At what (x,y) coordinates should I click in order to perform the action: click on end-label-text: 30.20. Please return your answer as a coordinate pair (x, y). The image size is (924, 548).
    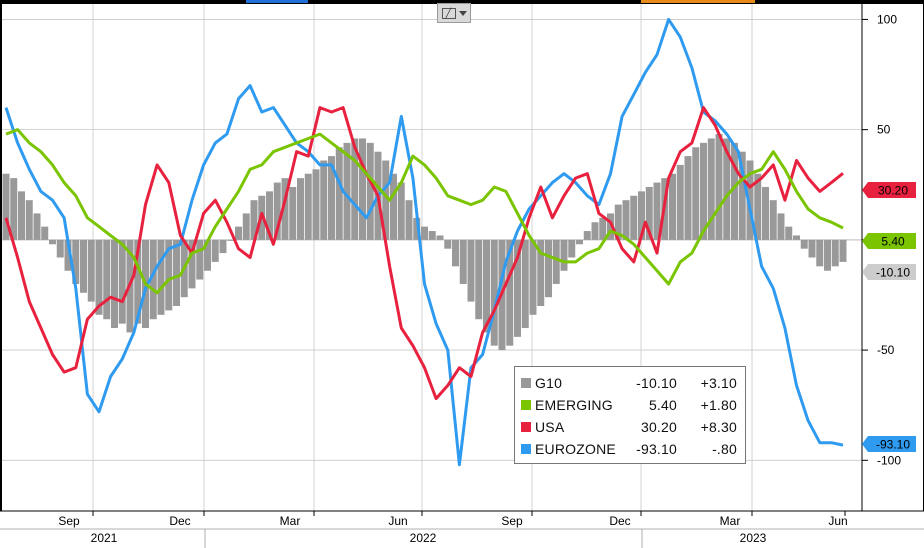
    Looking at the image, I should click on (893, 191).